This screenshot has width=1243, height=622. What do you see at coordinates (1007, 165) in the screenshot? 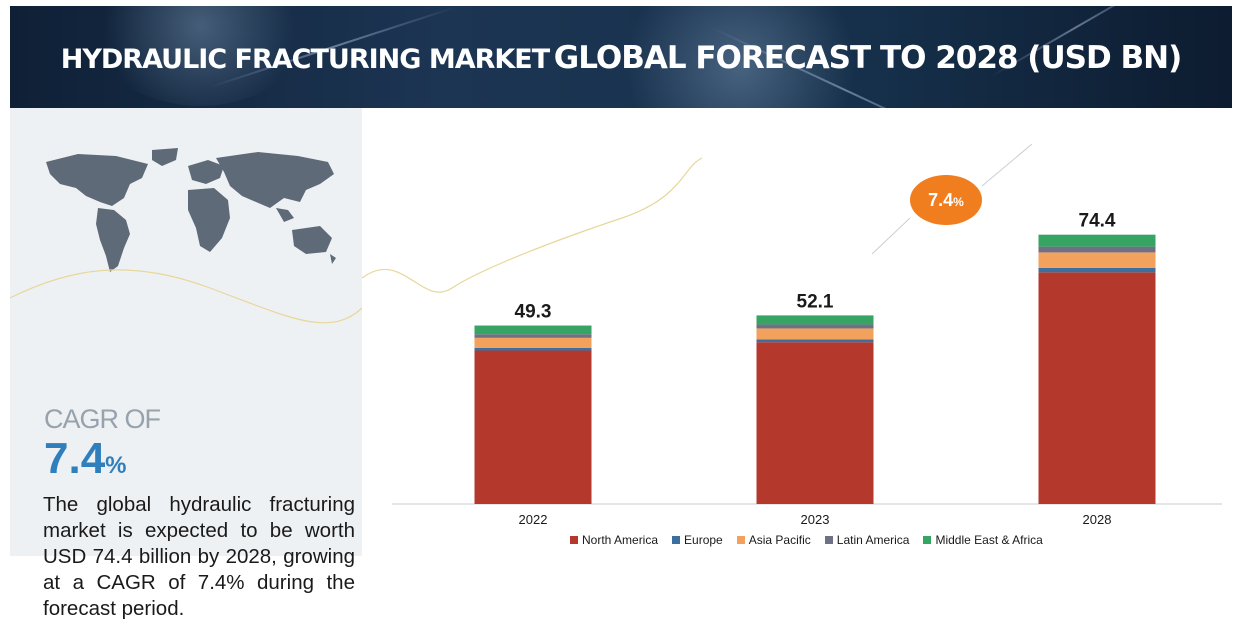
I see `cagr-connector-right` at bounding box center [1007, 165].